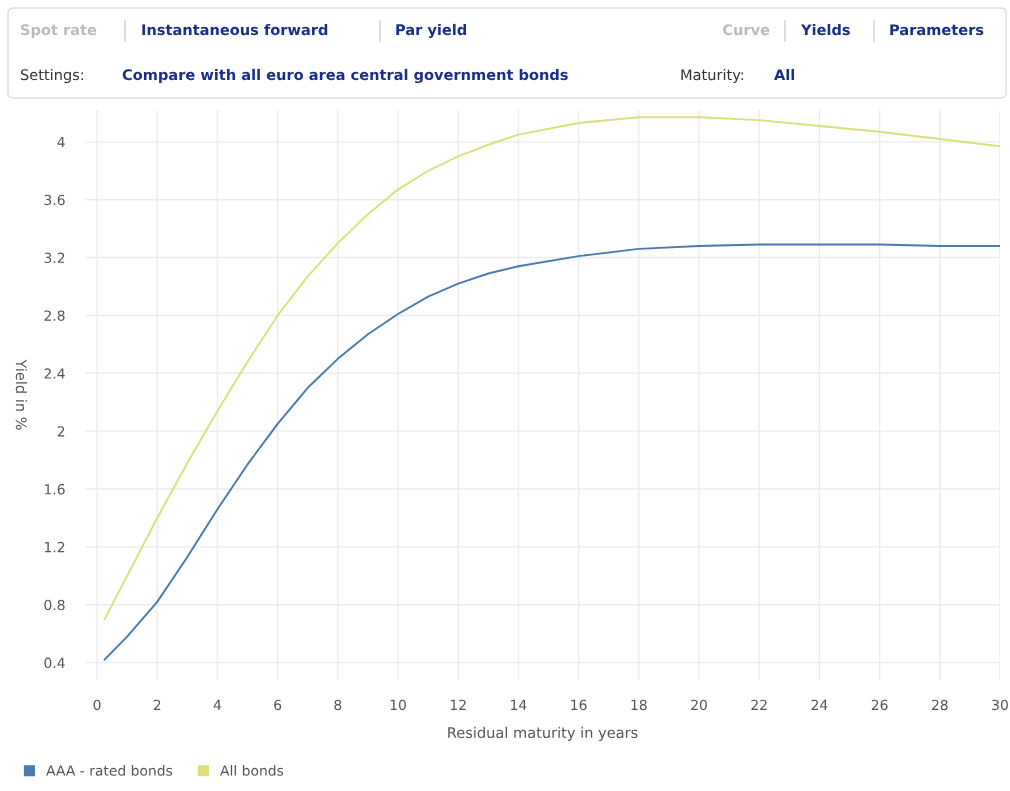 The image size is (1010, 791). I want to click on x-tick-label: 8, so click(338, 705).